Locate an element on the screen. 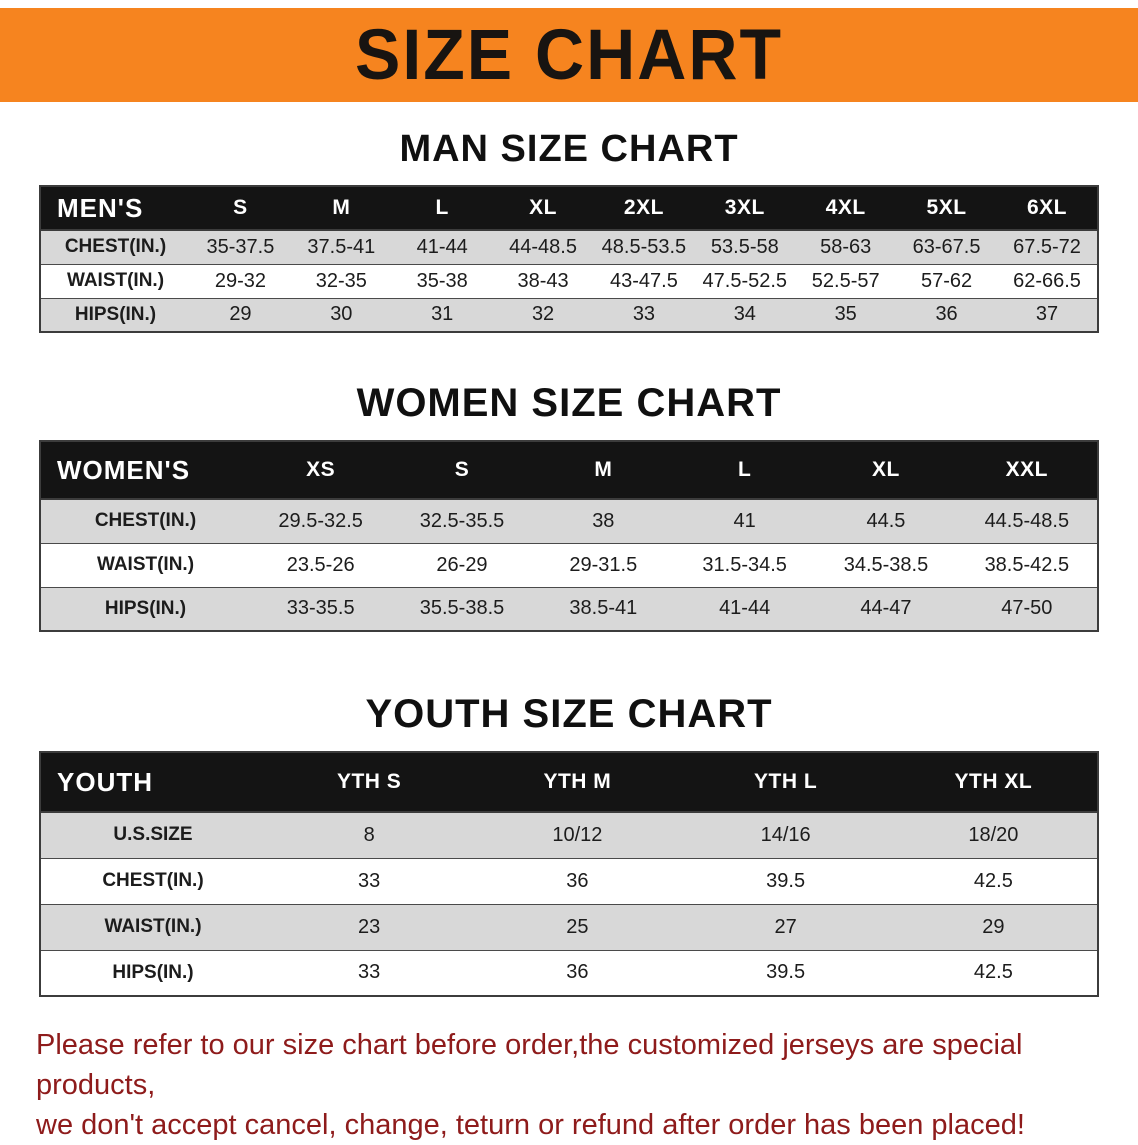 The height and width of the screenshot is (1145, 1138). size-value: 67.5-72 is located at coordinates (1047, 246).